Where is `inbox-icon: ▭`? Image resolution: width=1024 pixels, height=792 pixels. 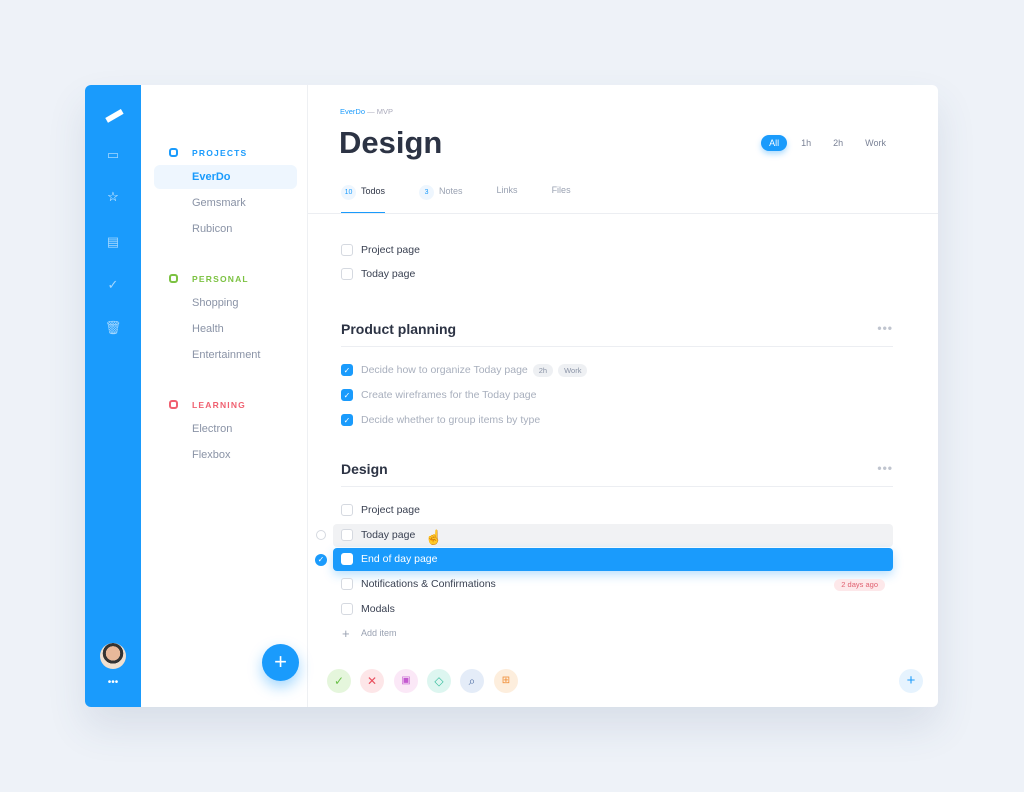
inbox-icon: ▭ is located at coordinates (113, 154).